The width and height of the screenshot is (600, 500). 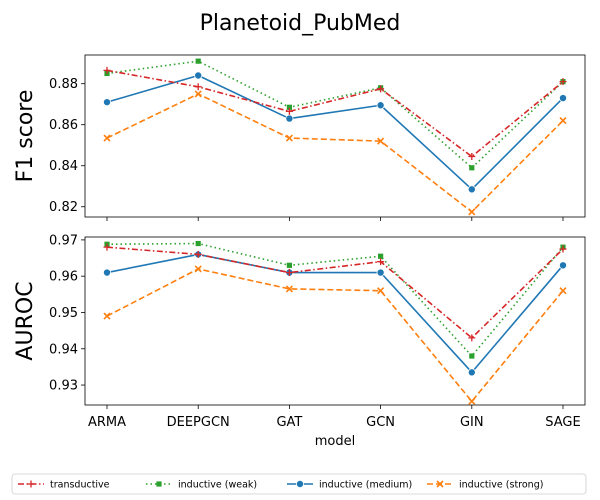 What do you see at coordinates (80, 485) in the screenshot?
I see `legend-transductive-label: transductive` at bounding box center [80, 485].